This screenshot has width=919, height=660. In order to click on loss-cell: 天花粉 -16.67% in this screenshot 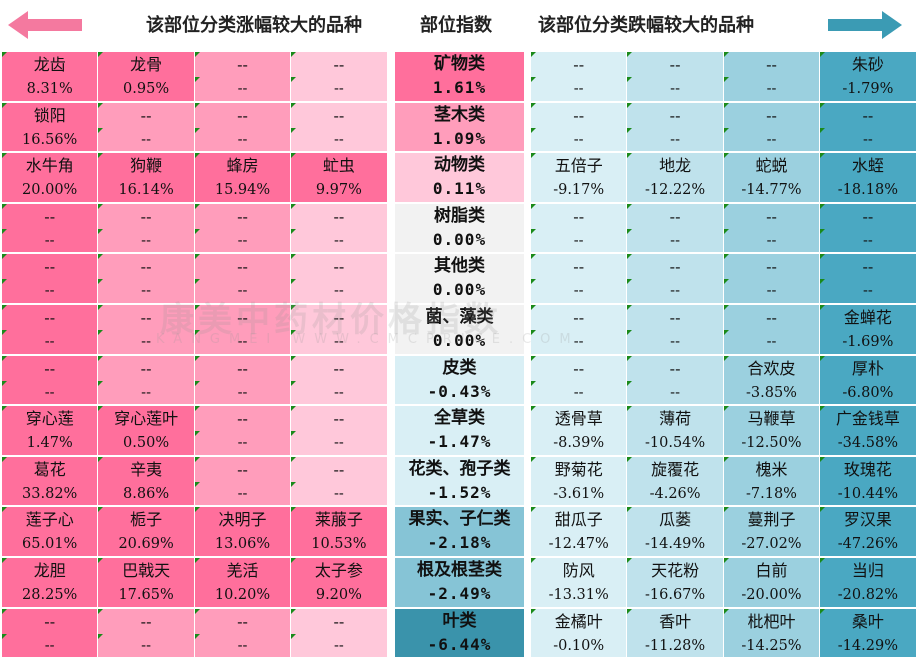, I will do `click(675, 582)`.